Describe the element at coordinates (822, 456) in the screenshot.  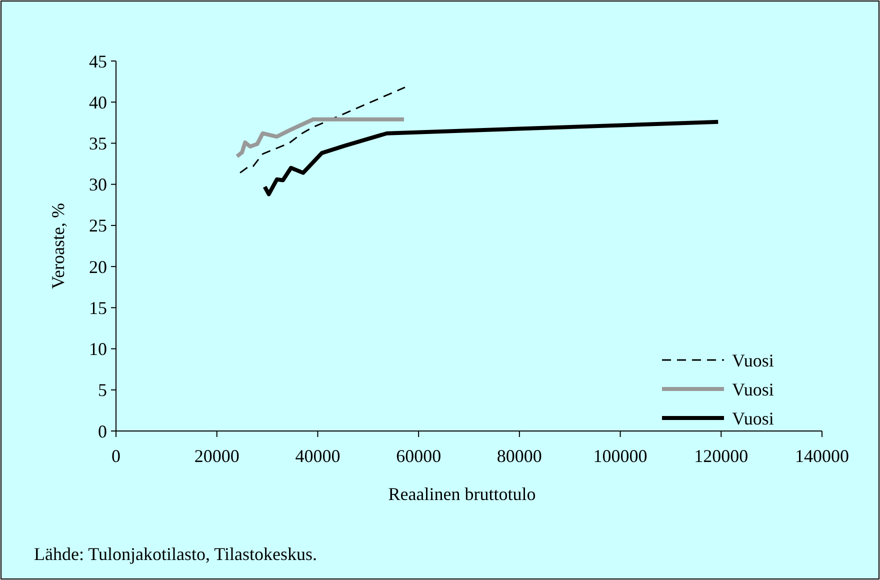
I see `x-tick-label: 140000` at that location.